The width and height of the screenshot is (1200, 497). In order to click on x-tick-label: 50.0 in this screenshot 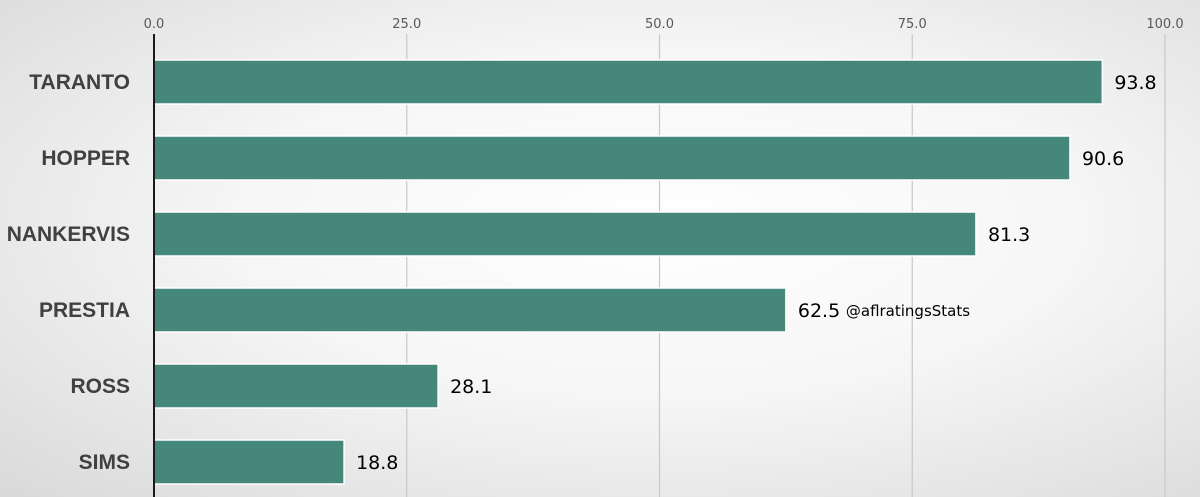, I will do `click(659, 24)`.